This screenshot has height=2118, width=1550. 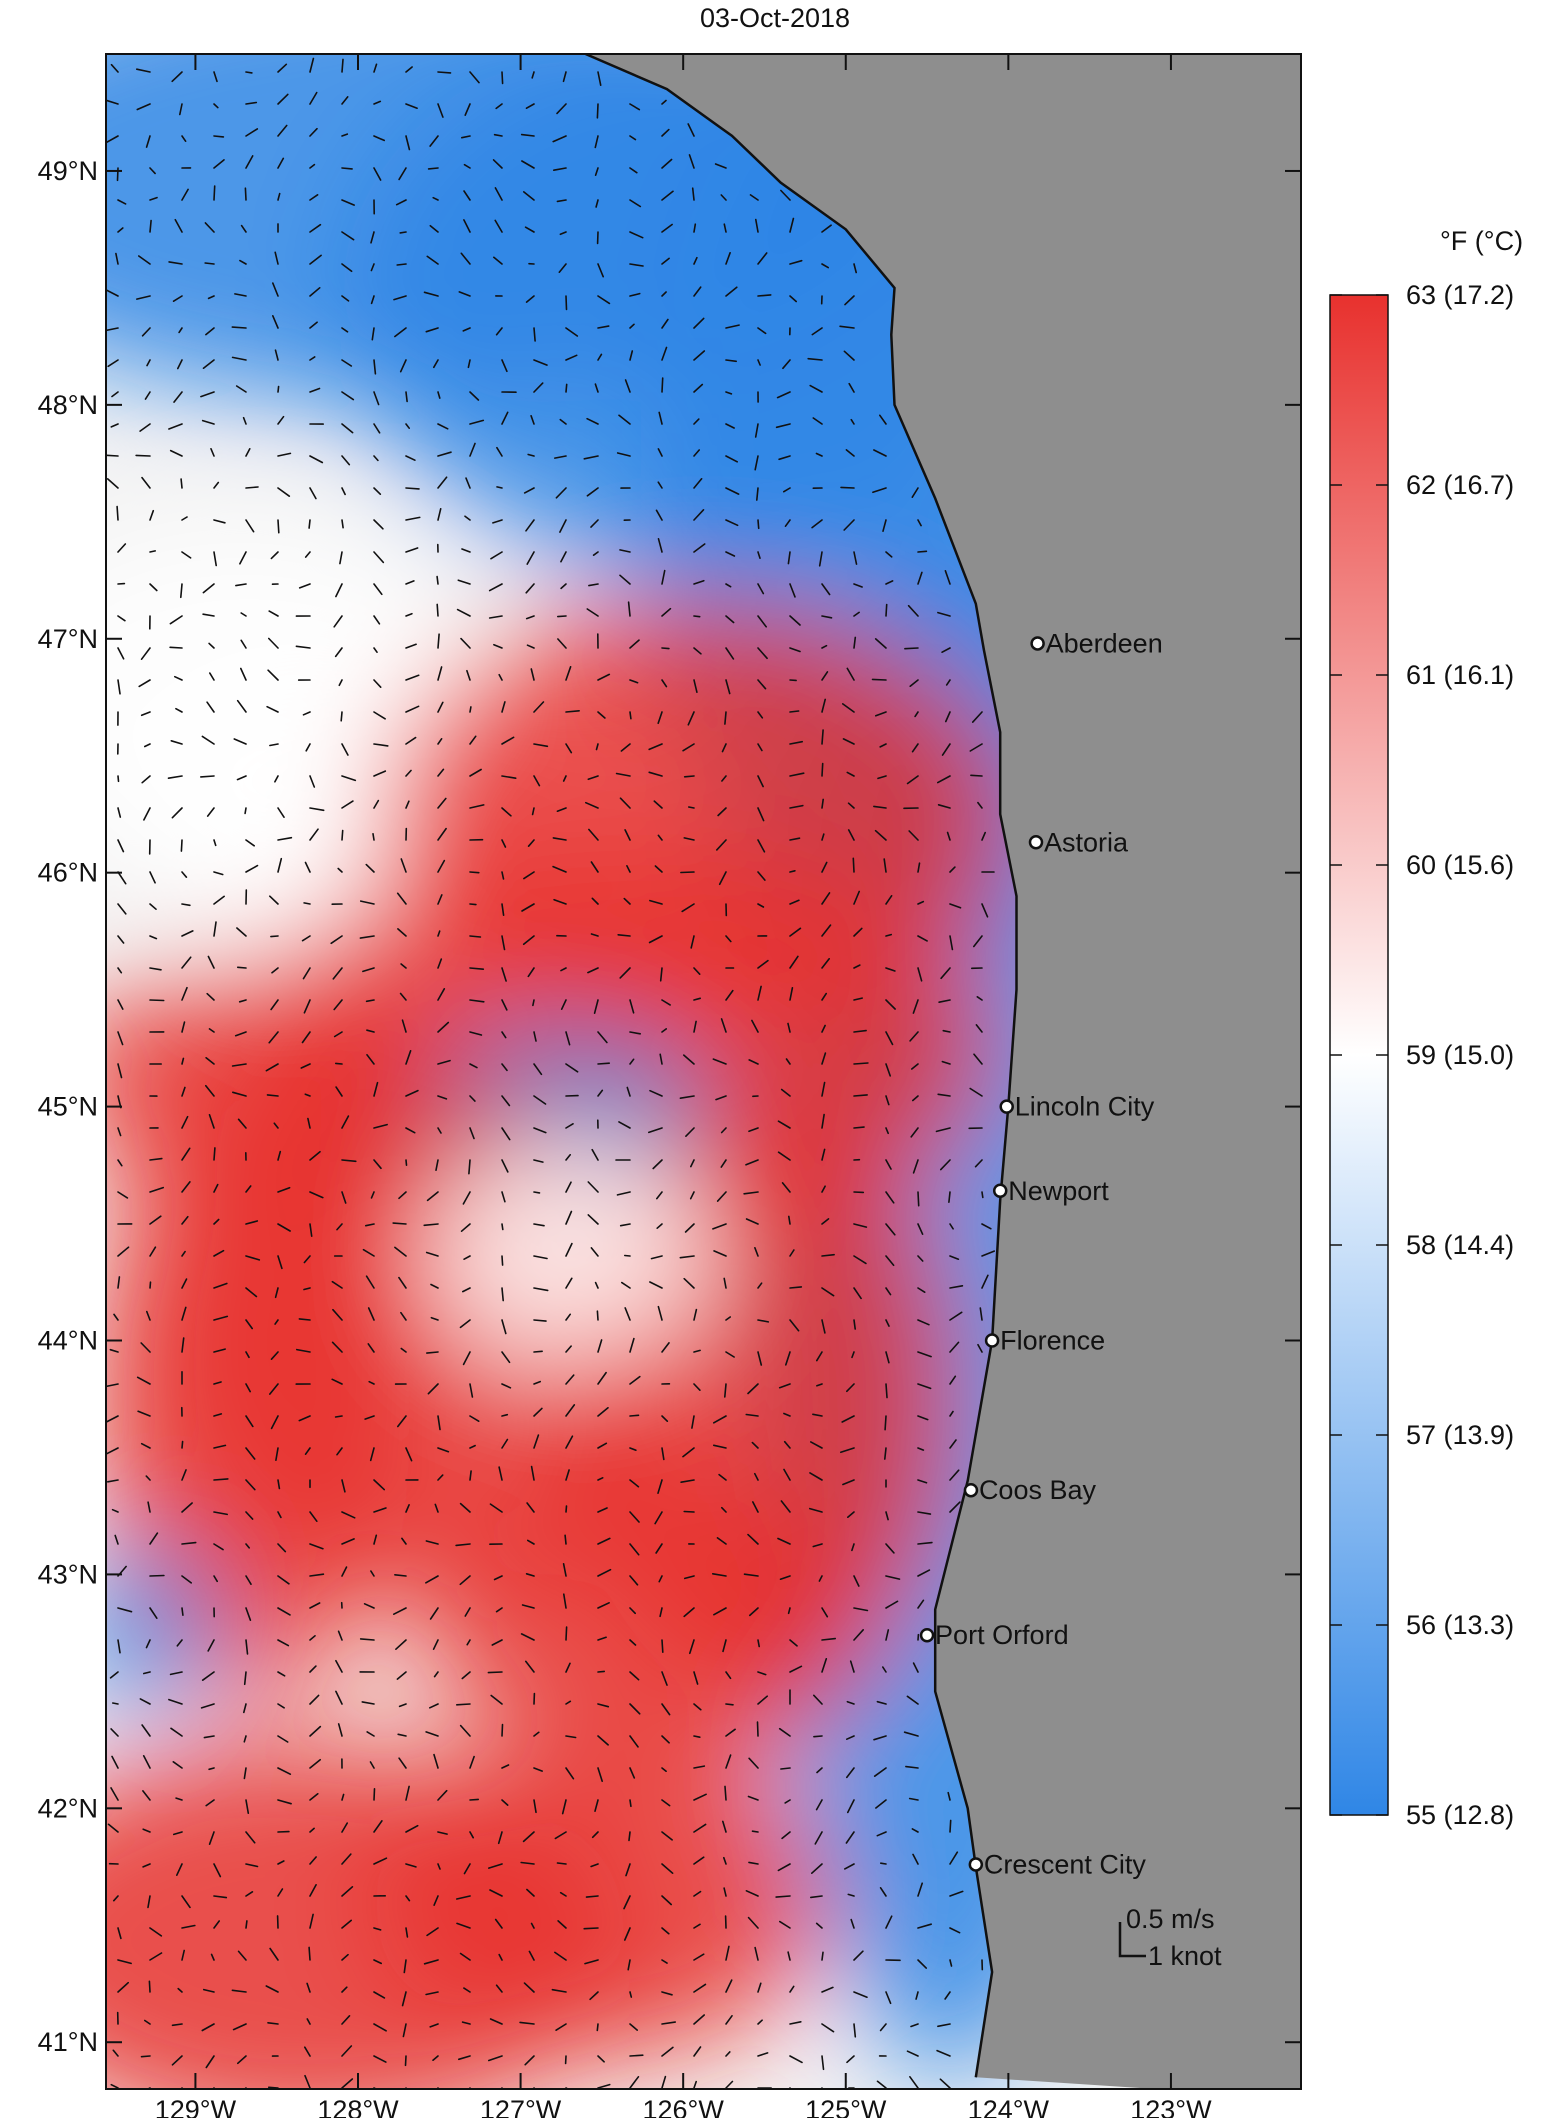 I want to click on colorbar-tick-label: 62 (16.7), so click(x=1460, y=485).